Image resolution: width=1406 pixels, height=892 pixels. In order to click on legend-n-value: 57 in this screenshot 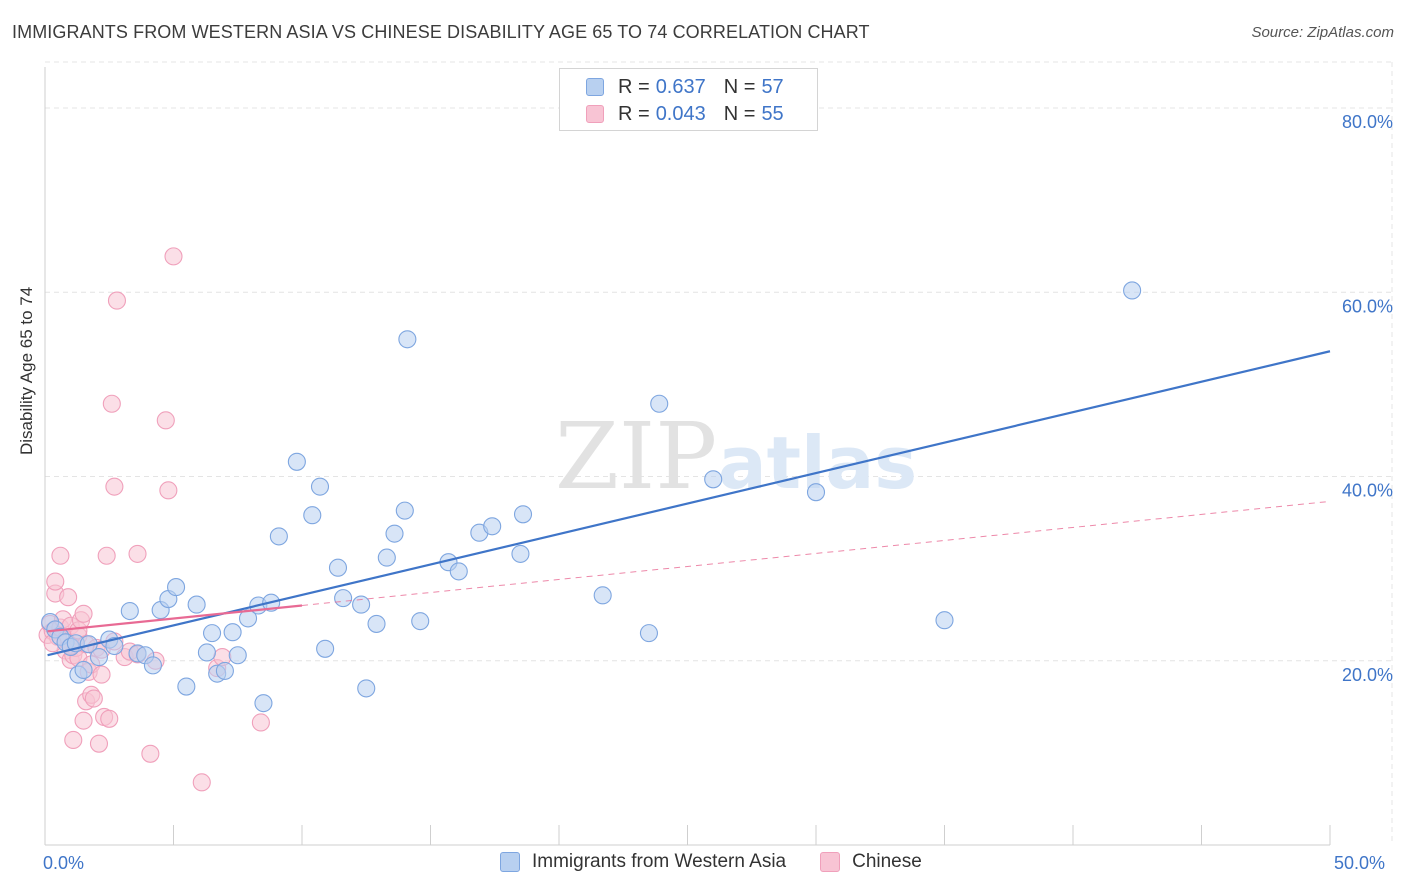, I will do `click(772, 86)`.